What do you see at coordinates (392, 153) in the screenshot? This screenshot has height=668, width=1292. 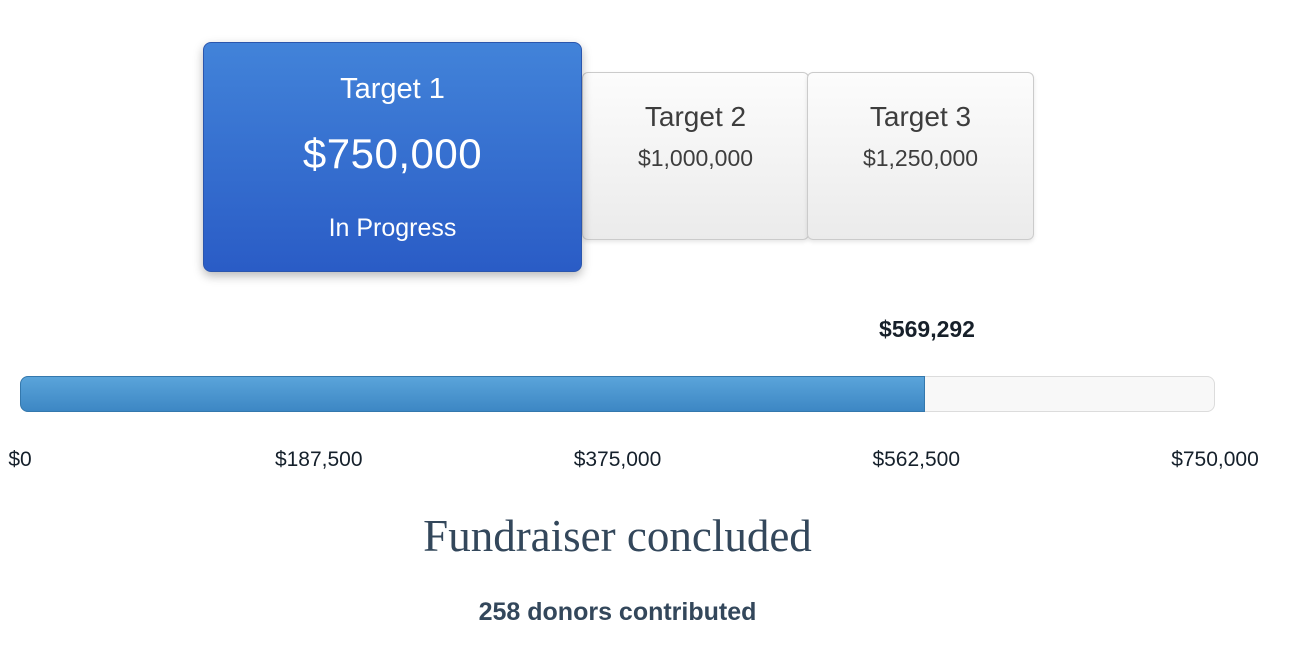 I see `target-1-amount: $750,000` at bounding box center [392, 153].